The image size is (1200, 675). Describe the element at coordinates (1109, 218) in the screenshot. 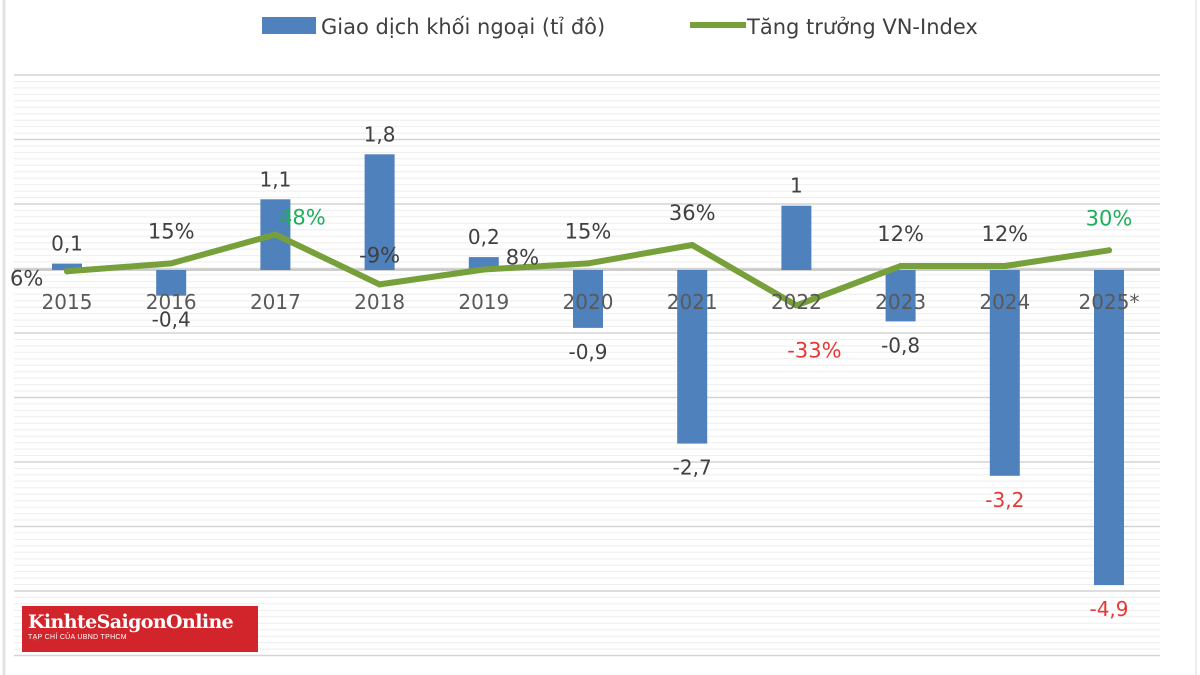

I see `line-value-label: 30%` at that location.